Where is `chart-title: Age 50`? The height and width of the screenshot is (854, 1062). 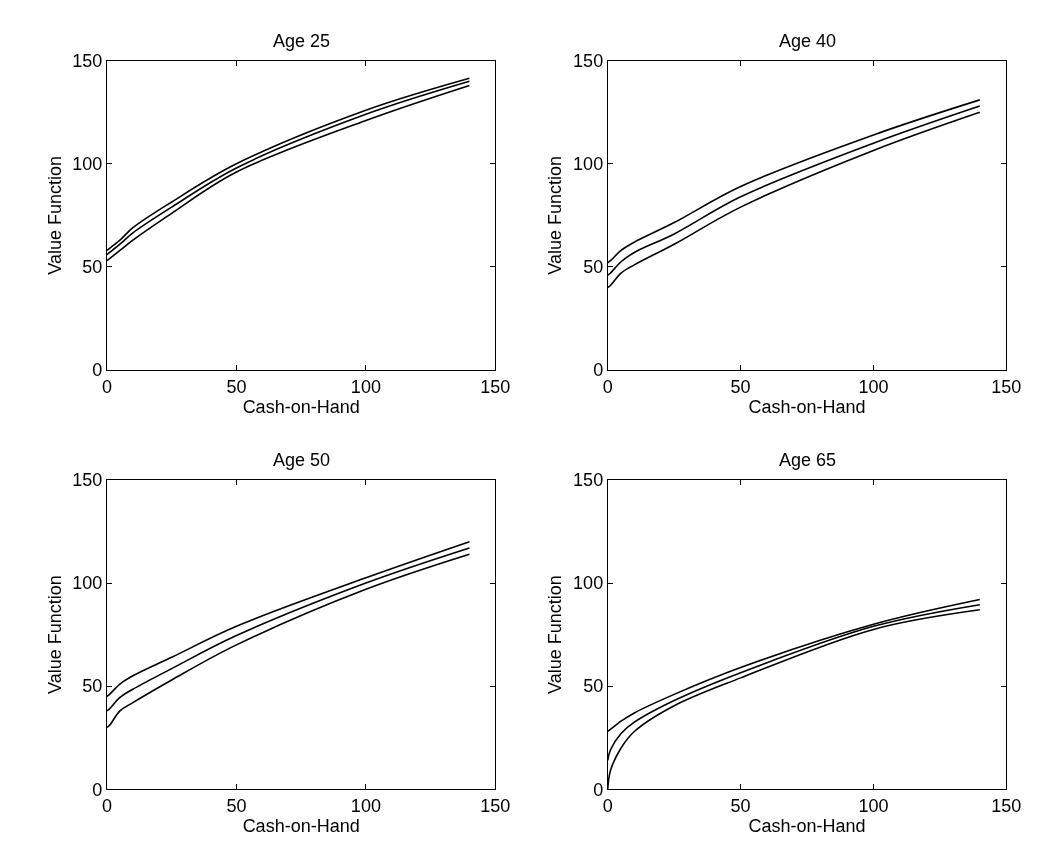
chart-title: Age 50 is located at coordinates (302, 460).